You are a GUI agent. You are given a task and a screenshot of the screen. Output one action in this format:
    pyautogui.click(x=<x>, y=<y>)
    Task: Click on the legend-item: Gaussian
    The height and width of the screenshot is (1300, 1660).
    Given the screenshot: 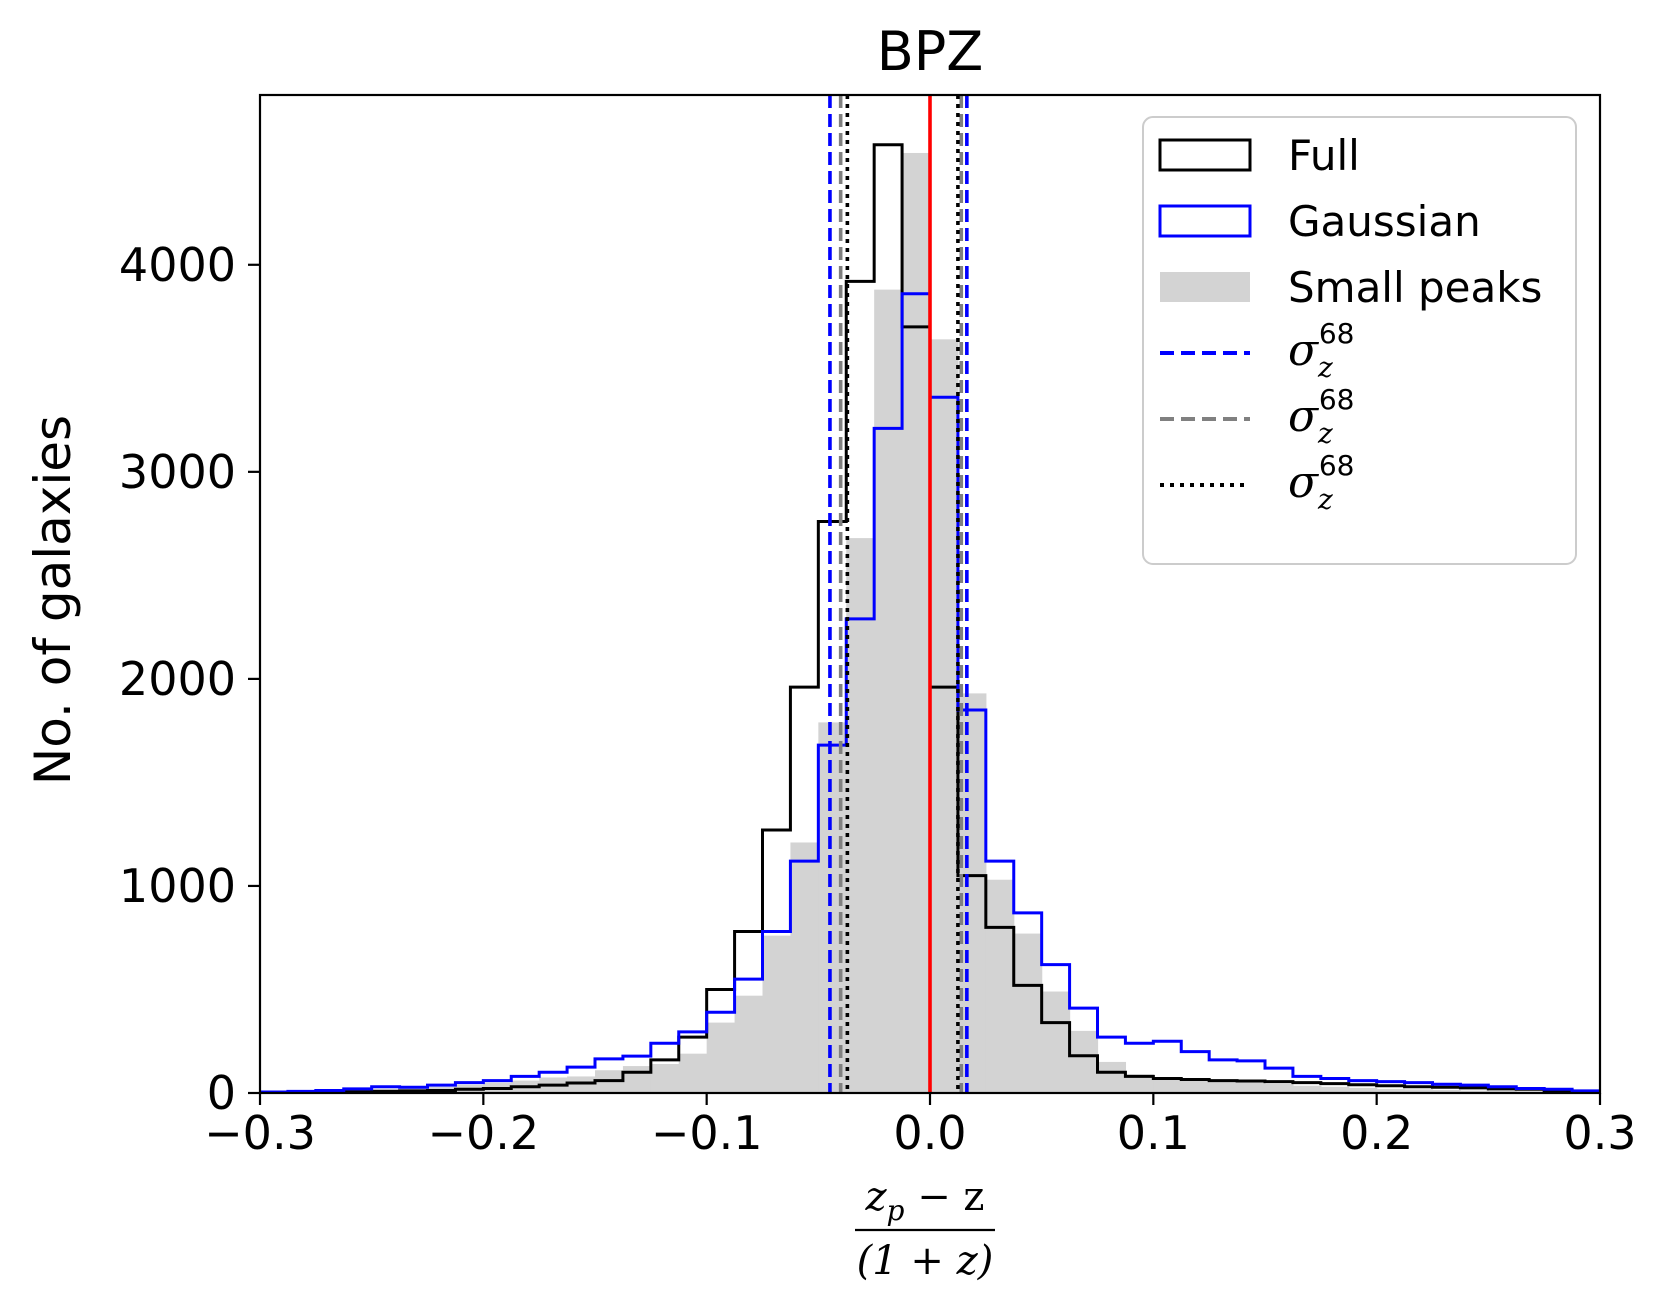 What is the action you would take?
    pyautogui.click(x=1319, y=221)
    